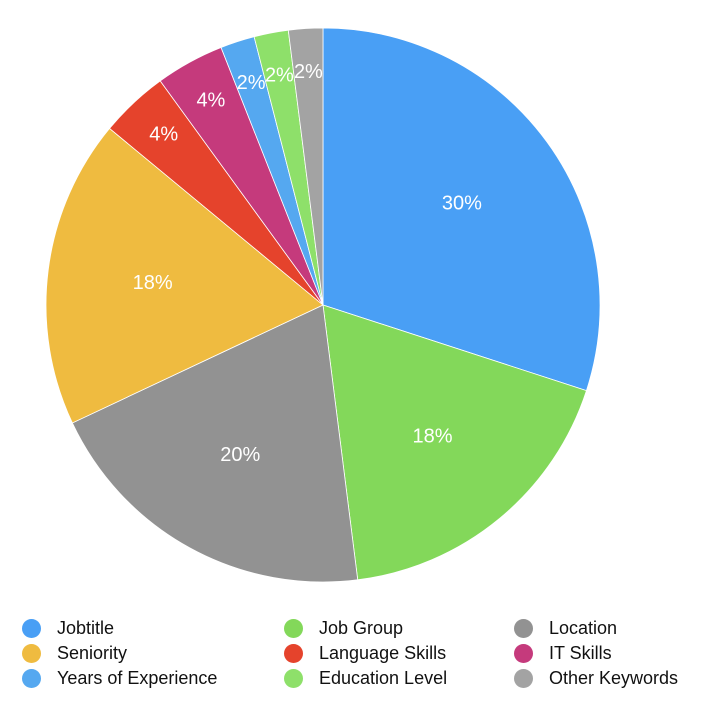  Describe the element at coordinates (153, 628) in the screenshot. I see `legend-item-jobtitle: Jobtitle` at that location.